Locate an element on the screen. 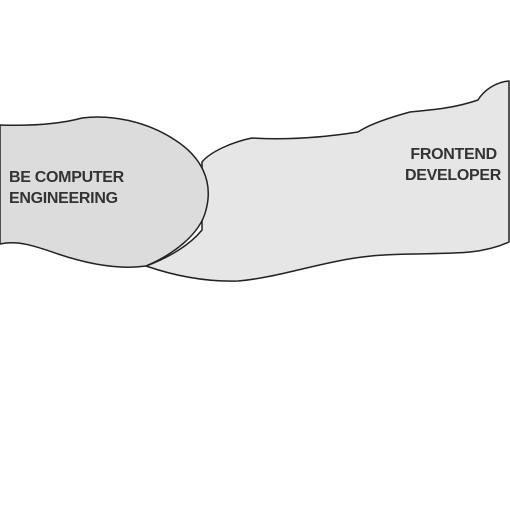 This screenshot has height=524, width=510. right-shape-label: FRONTEND DEVELOPER is located at coordinates (453, 165).